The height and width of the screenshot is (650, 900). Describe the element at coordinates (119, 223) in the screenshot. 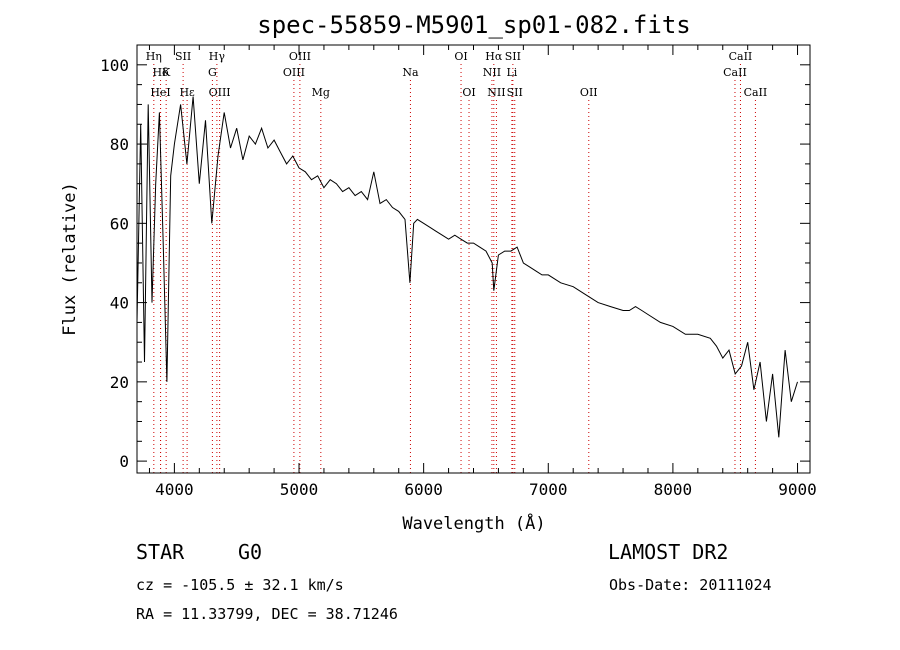

I see `y-tick-label: 60` at that location.